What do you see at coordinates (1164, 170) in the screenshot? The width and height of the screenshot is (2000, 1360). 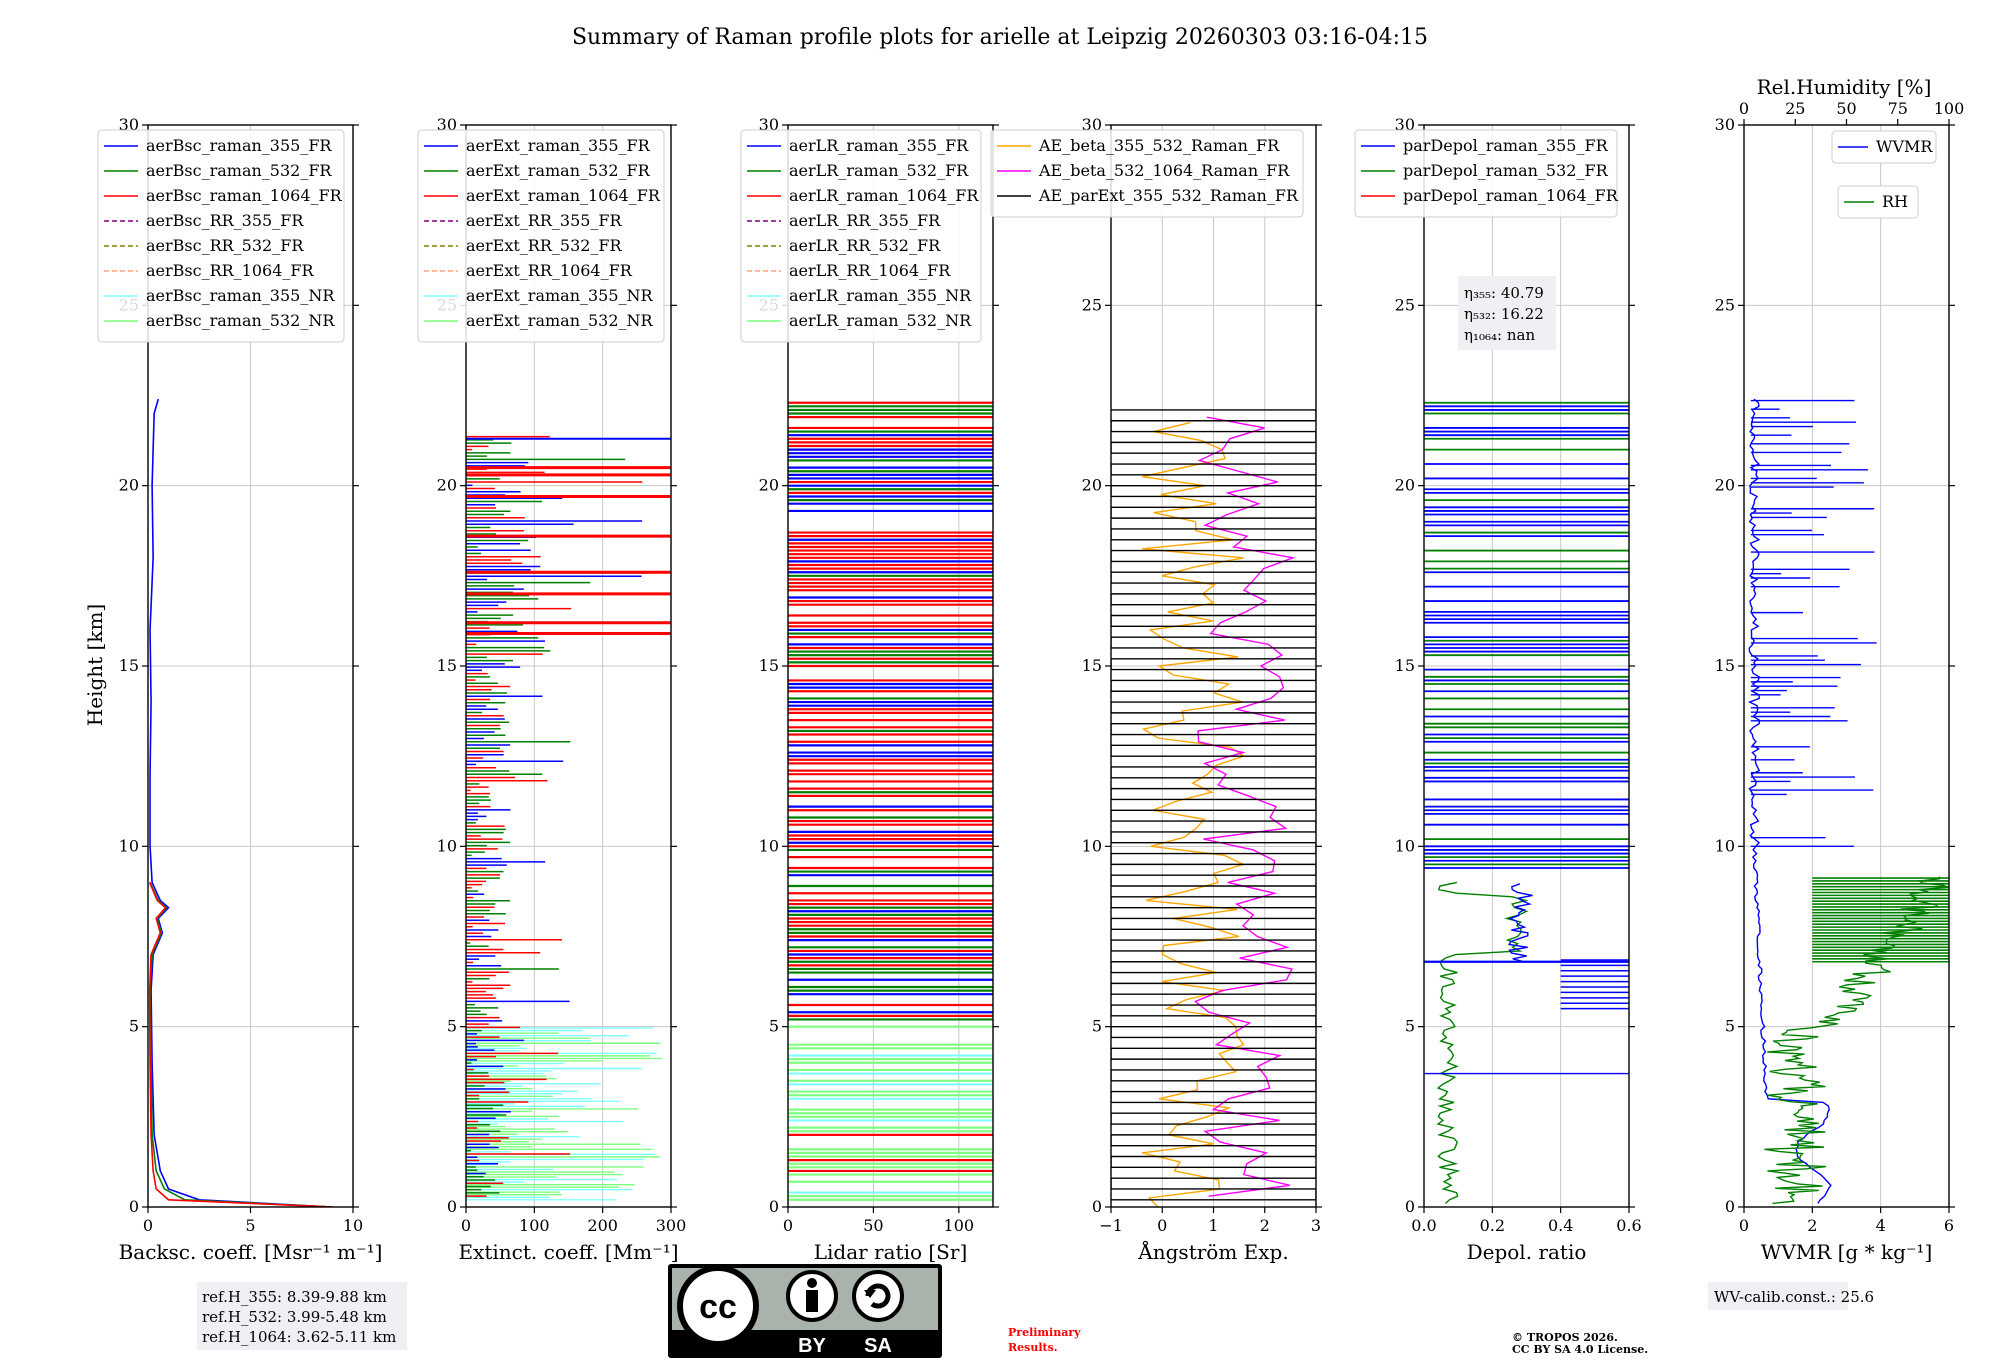 I see `legend-label: AE_beta_532_1064_Raman_FR` at bounding box center [1164, 170].